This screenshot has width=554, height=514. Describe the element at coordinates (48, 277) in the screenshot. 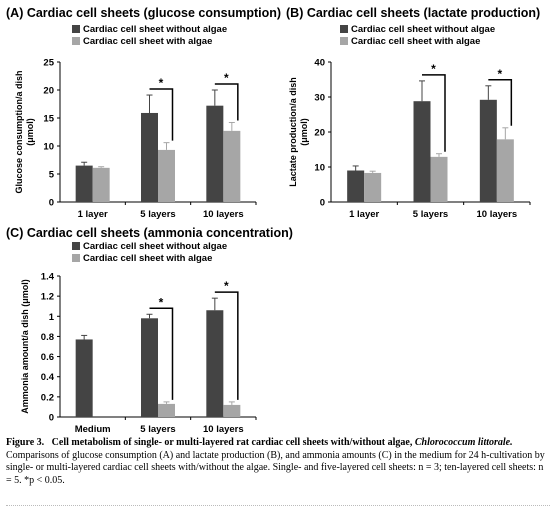

I see `c-y-tick-label-7: 1.4` at that location.